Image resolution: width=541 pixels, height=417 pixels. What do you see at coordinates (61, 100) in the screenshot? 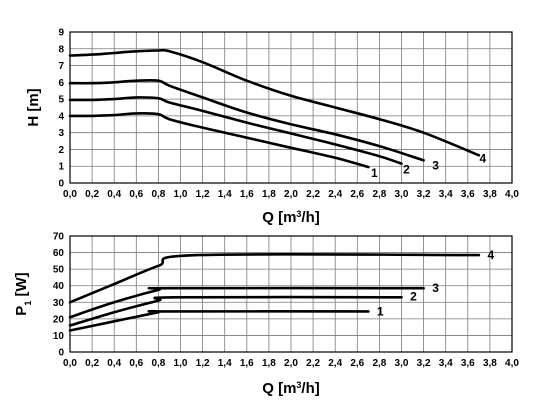
I see `y-tick-label: 5` at bounding box center [61, 100].